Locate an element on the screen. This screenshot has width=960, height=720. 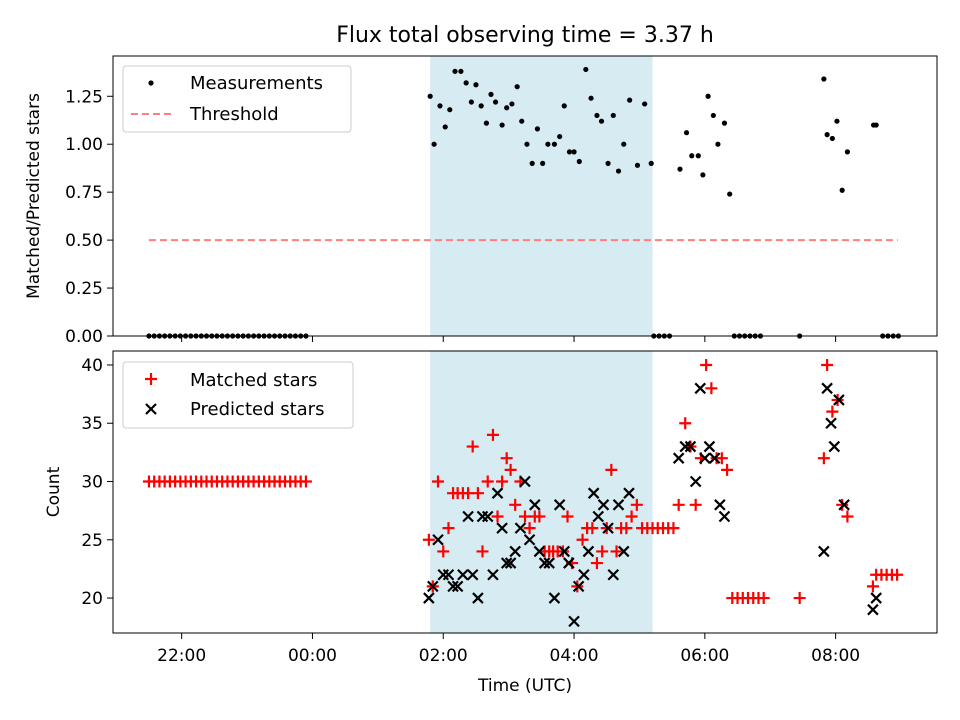
legend-matched-marker is located at coordinates (151, 379).